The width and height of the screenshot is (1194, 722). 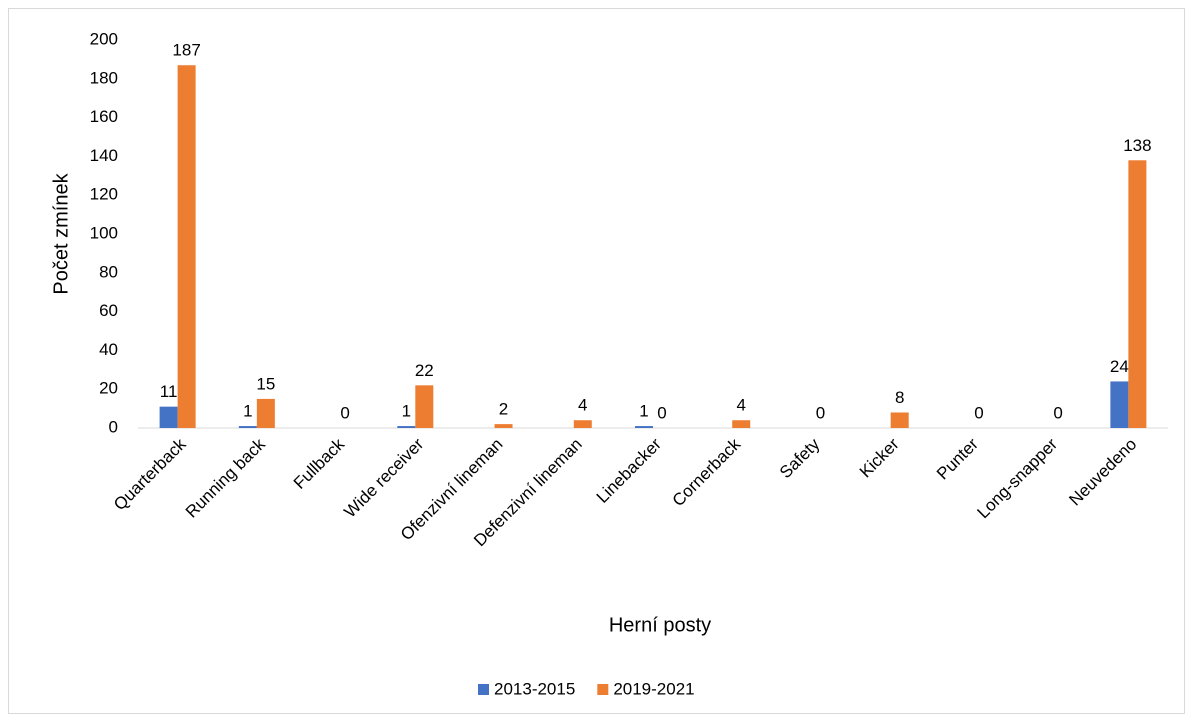 What do you see at coordinates (653, 688) in the screenshot?
I see `legend-label: 2019-2021` at bounding box center [653, 688].